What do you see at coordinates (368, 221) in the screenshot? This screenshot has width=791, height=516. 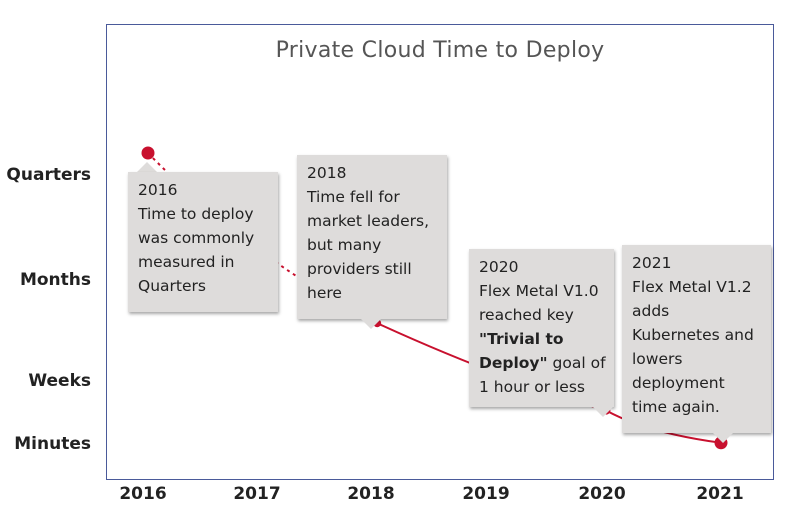 I see `callout-2018-line: market leaders,` at bounding box center [368, 221].